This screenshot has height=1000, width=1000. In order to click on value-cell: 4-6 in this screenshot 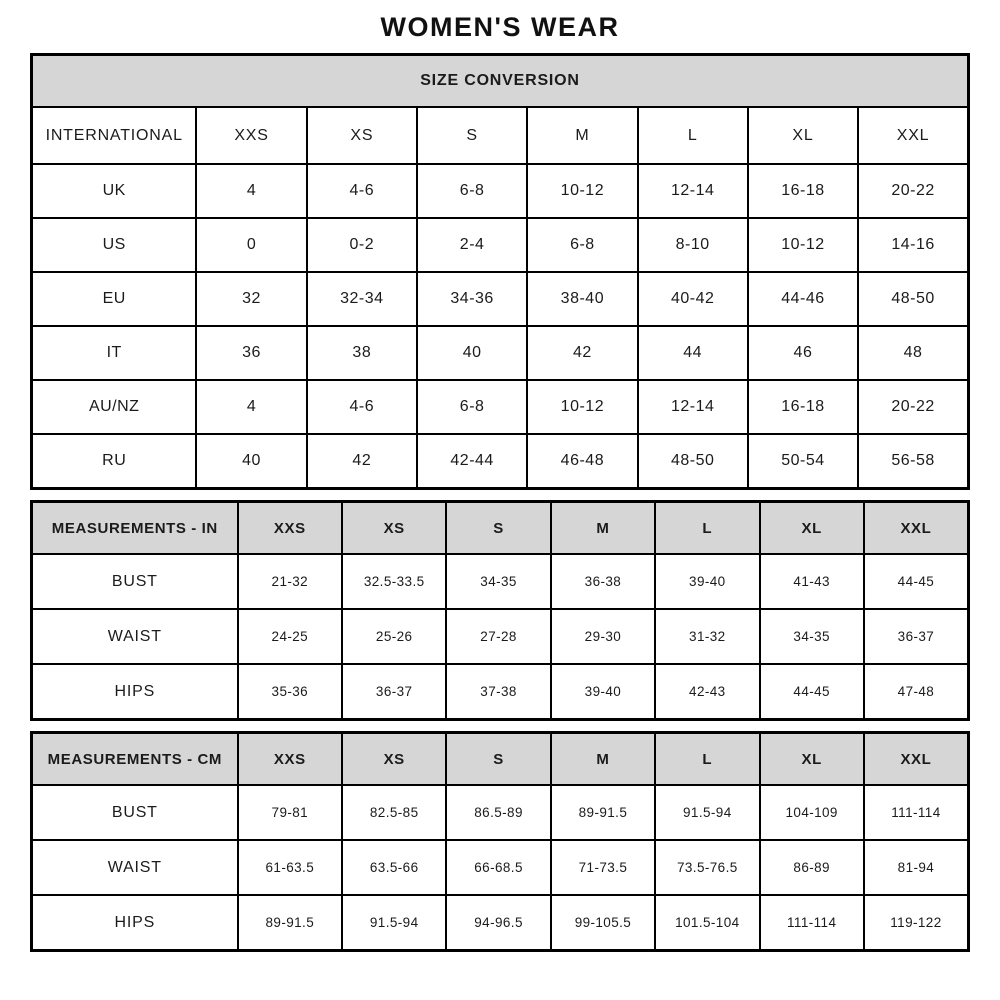, I will do `click(361, 191)`.